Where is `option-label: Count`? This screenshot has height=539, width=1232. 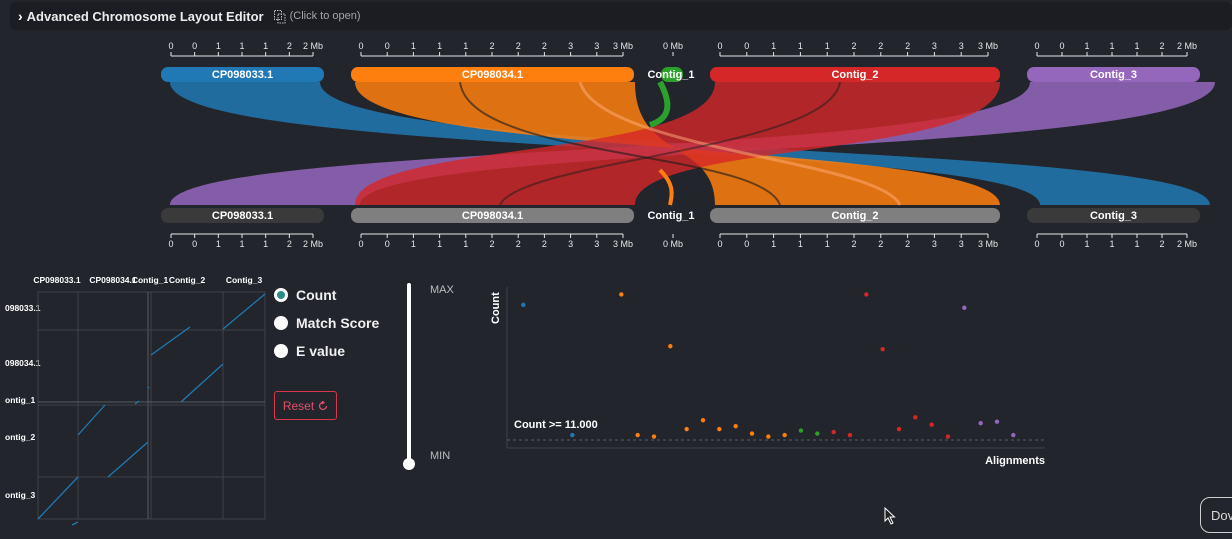
option-label: Count is located at coordinates (316, 295).